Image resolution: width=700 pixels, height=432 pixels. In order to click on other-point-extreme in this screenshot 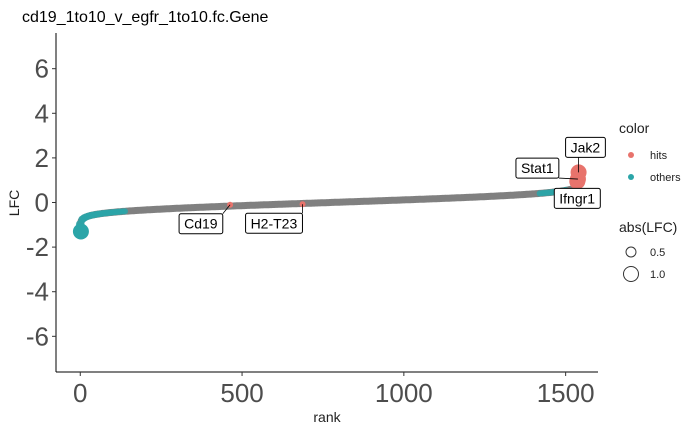, I will do `click(80, 231)`.